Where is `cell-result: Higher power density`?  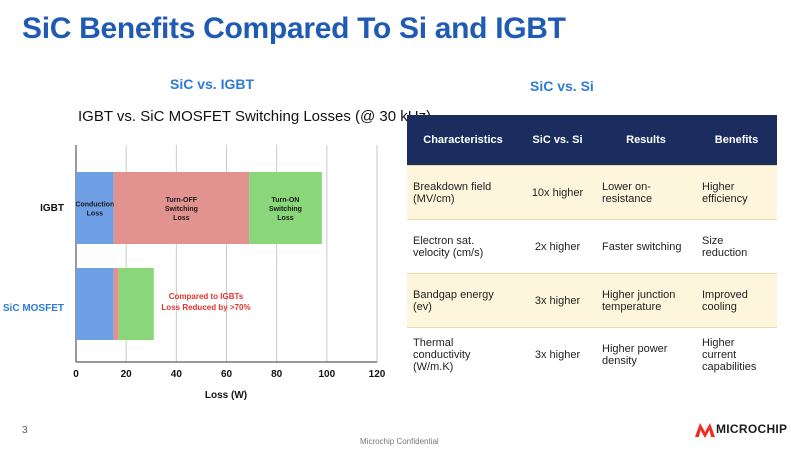 cell-result: Higher power density is located at coordinates (646, 354).